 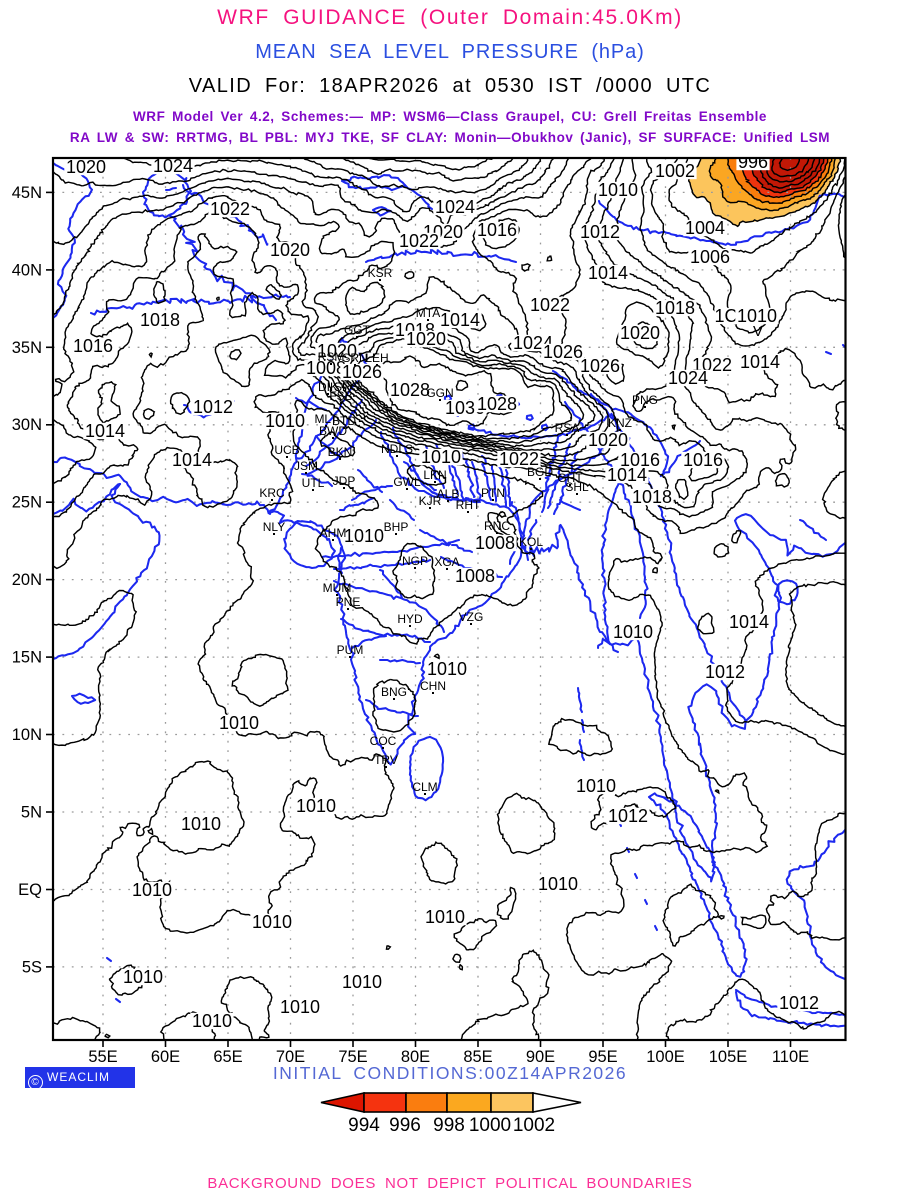 What do you see at coordinates (645, 400) in the screenshot?
I see `svg-text: PNG` at bounding box center [645, 400].